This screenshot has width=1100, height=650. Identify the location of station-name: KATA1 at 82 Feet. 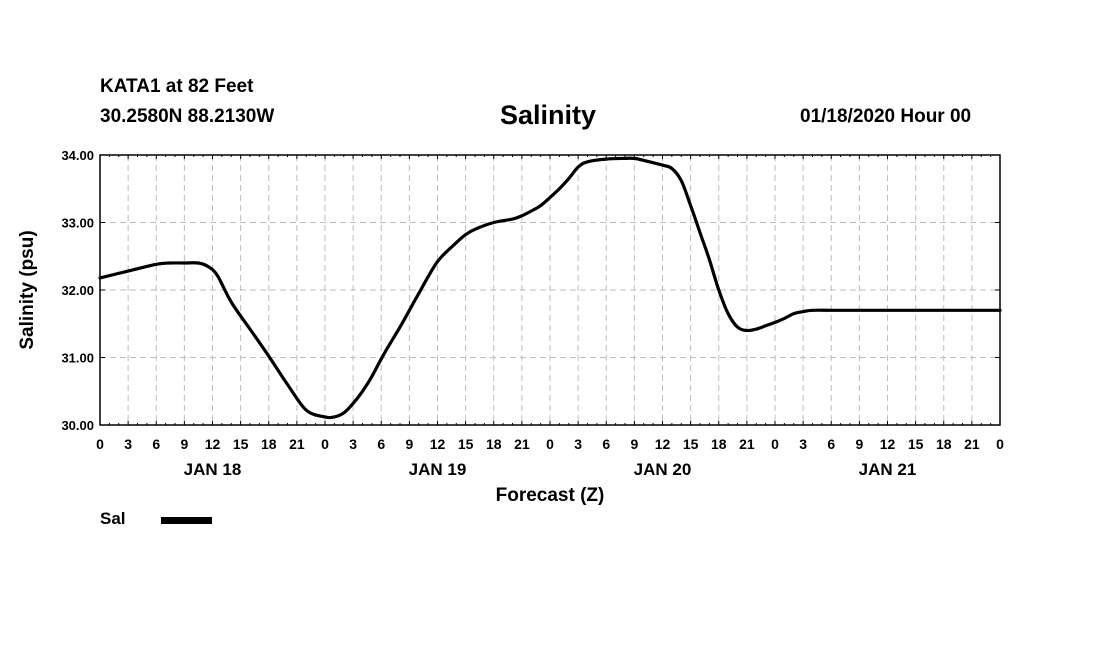
(177, 86).